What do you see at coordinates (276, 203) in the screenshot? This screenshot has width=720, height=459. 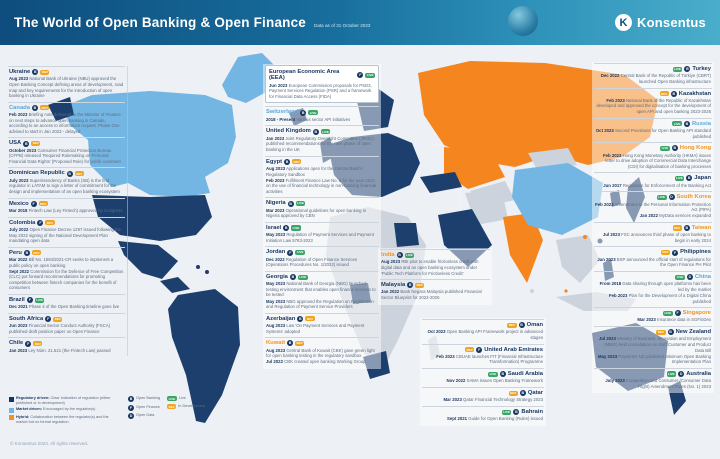 I see `country-name: Nigeria` at bounding box center [276, 203].